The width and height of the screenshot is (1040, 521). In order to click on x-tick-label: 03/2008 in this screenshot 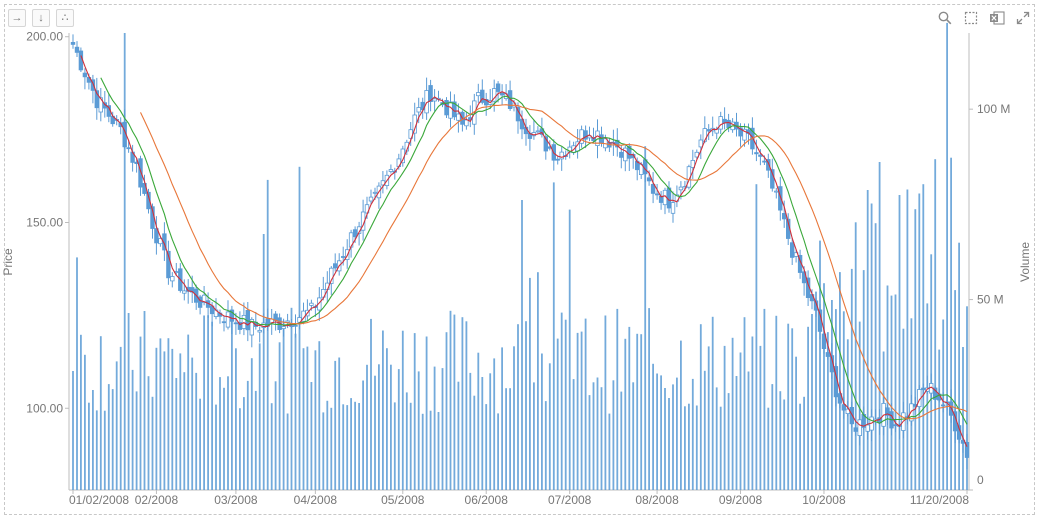, I will do `click(236, 500)`.